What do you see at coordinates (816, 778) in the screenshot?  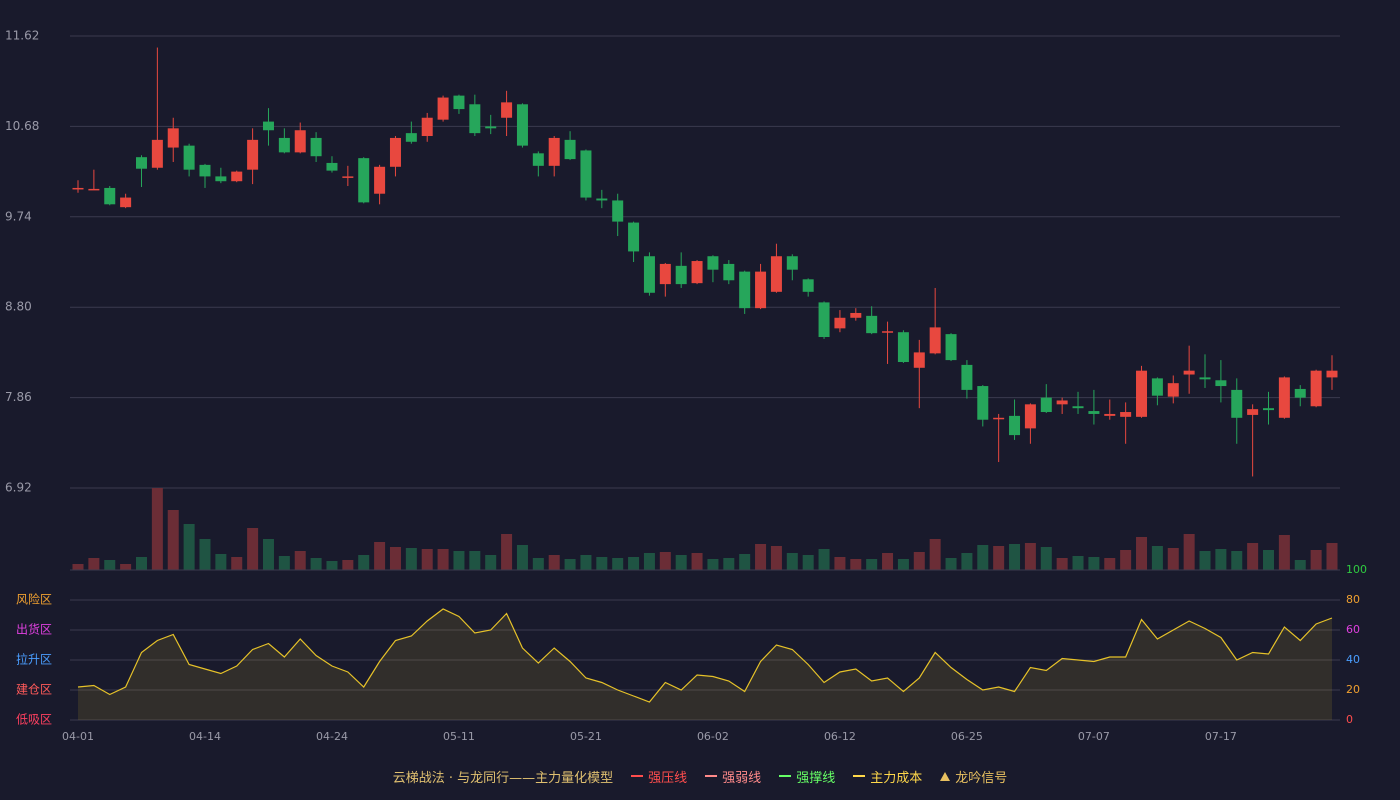 I see `legend-label: 强撑线` at bounding box center [816, 778].